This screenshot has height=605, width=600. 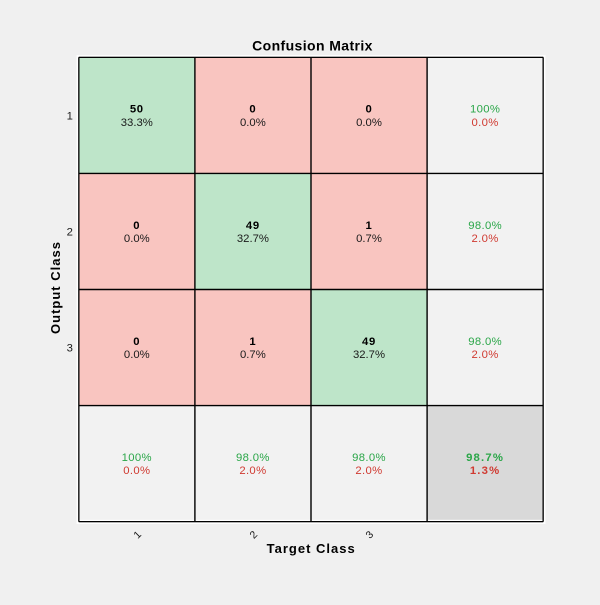 I want to click on svg-text: 3, so click(x=70, y=349).